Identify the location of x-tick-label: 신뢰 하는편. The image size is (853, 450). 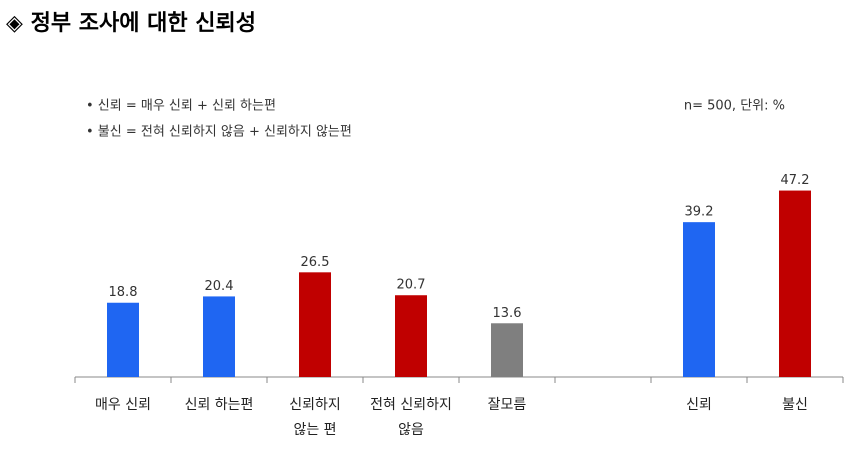
(219, 405).